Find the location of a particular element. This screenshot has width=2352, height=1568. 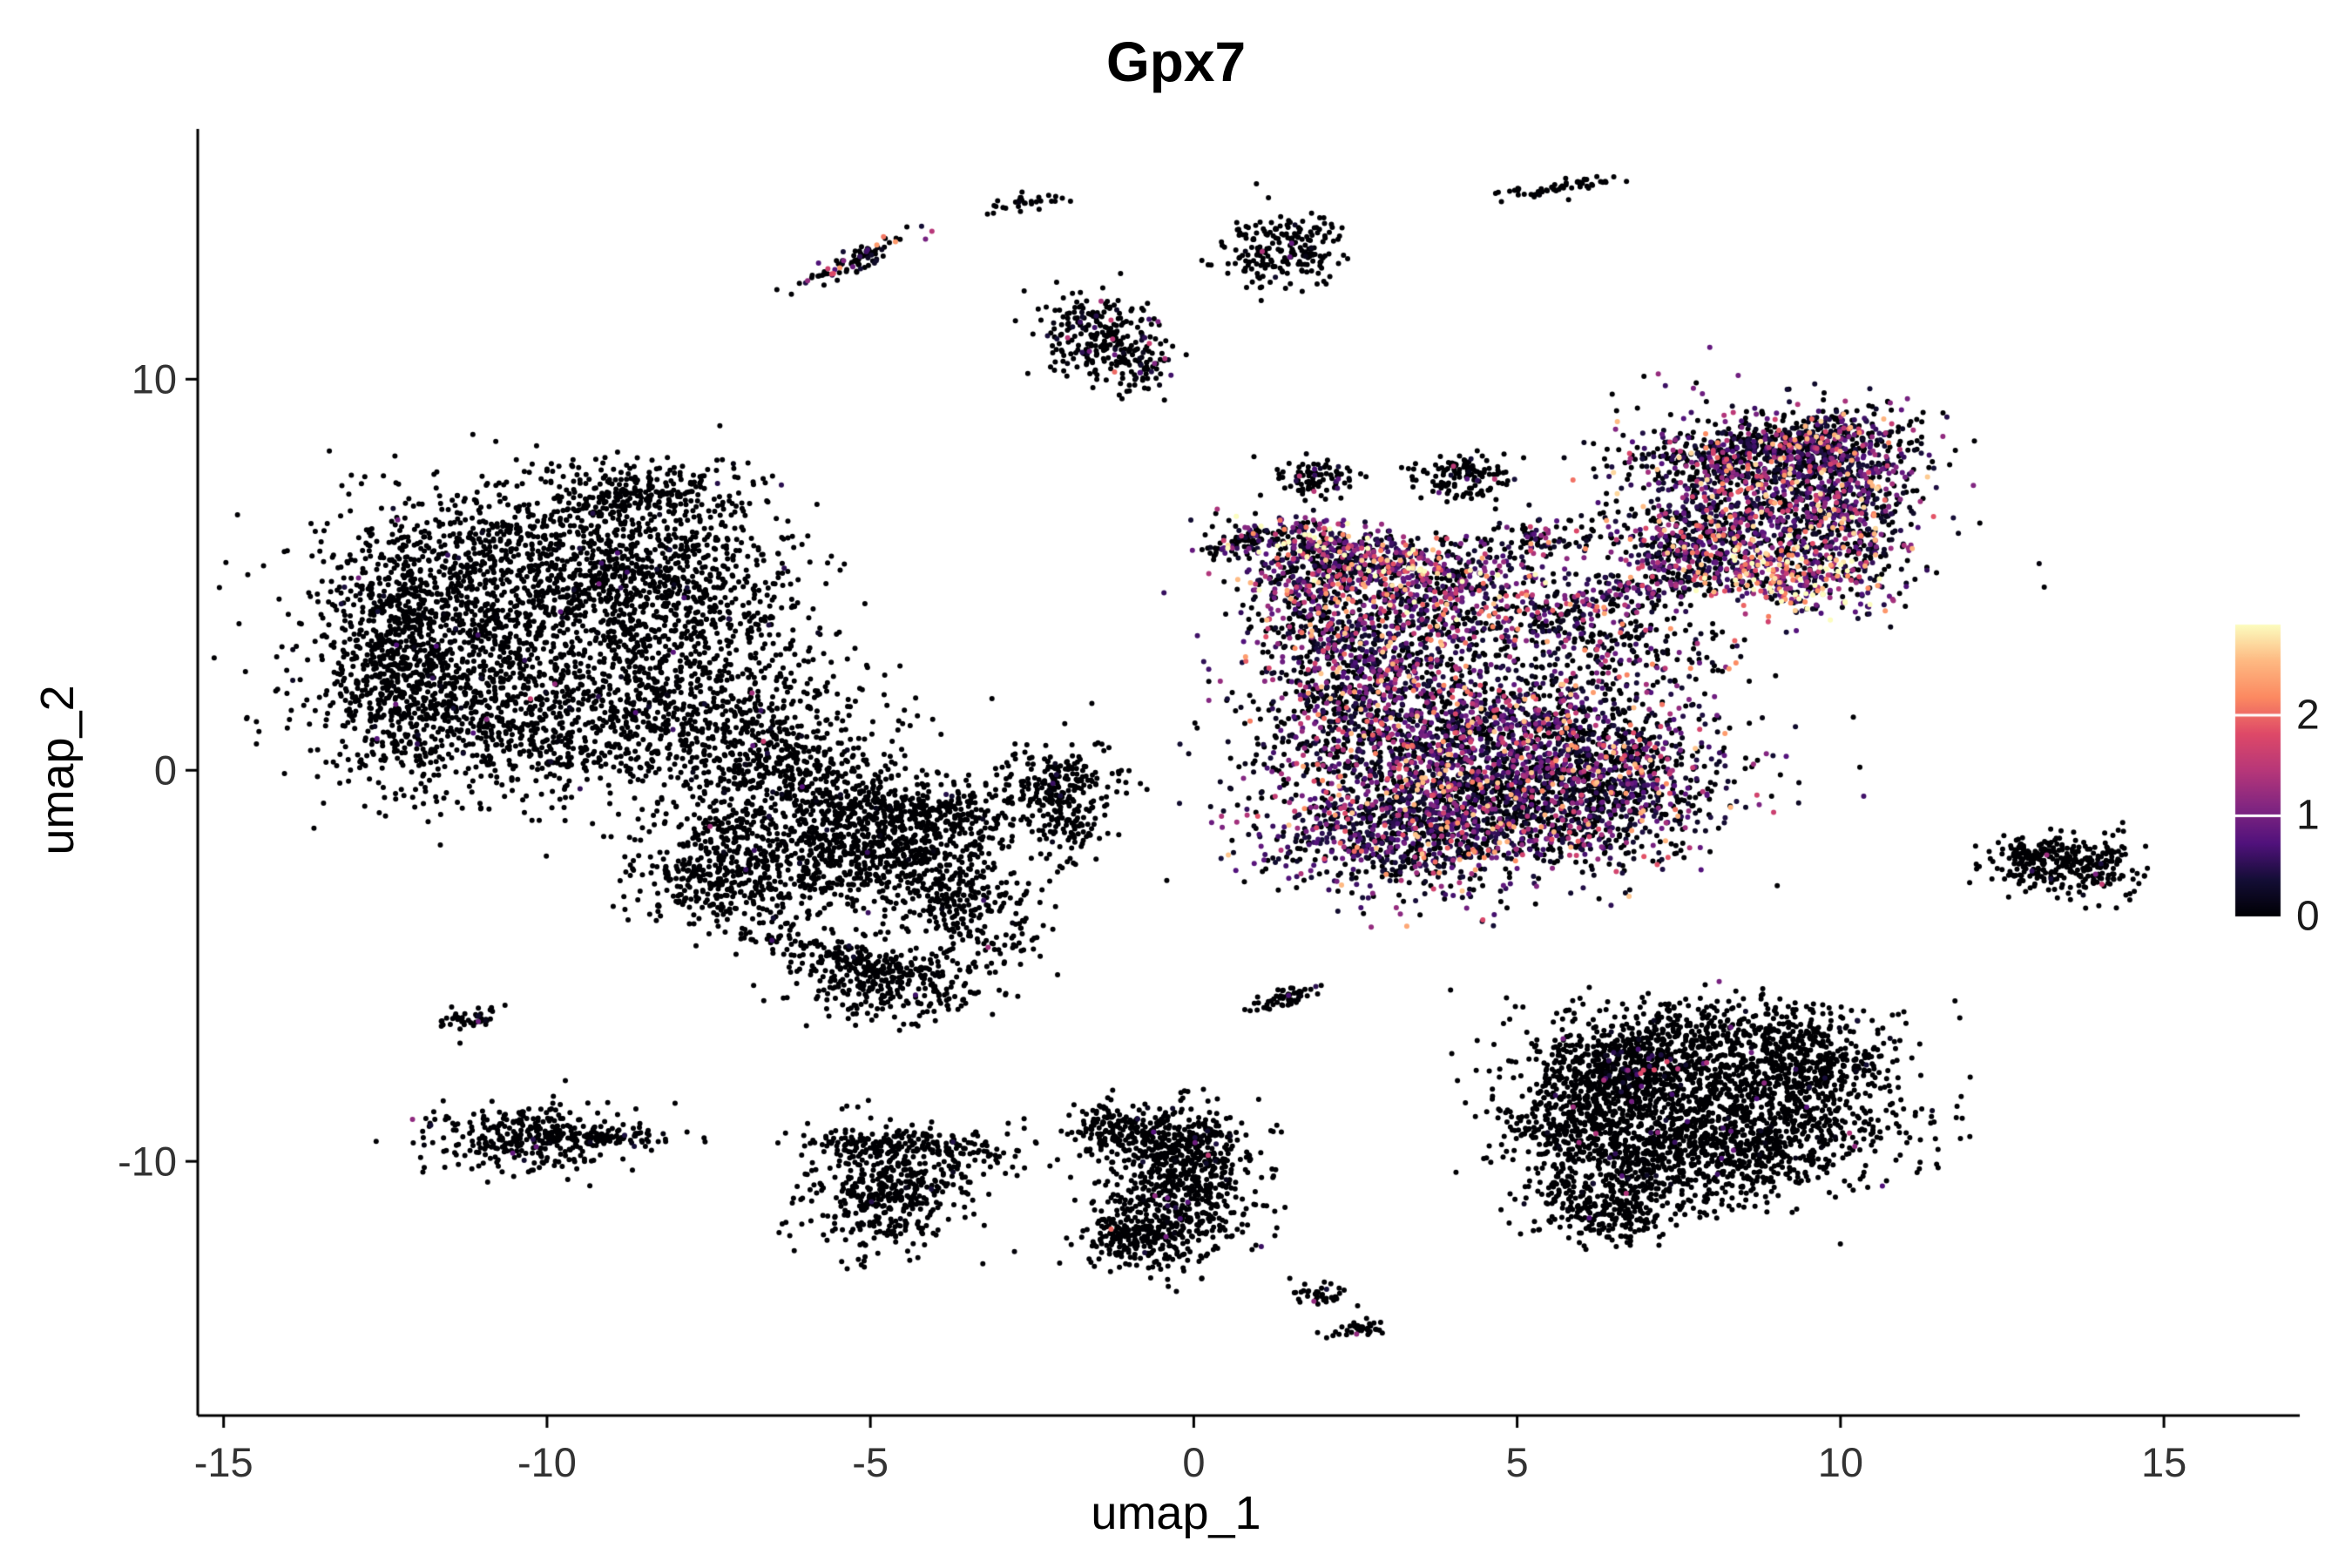

legend-tick-label: 2 is located at coordinates (2308, 716).